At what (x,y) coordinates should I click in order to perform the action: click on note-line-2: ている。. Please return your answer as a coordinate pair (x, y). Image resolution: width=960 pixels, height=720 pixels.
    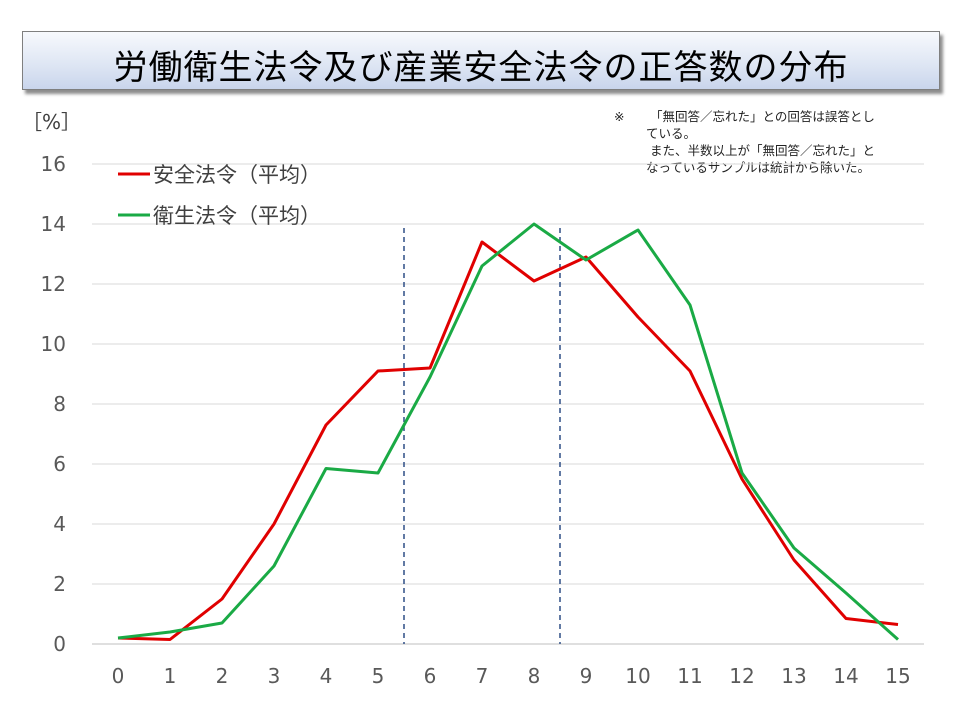
    Looking at the image, I should click on (671, 133).